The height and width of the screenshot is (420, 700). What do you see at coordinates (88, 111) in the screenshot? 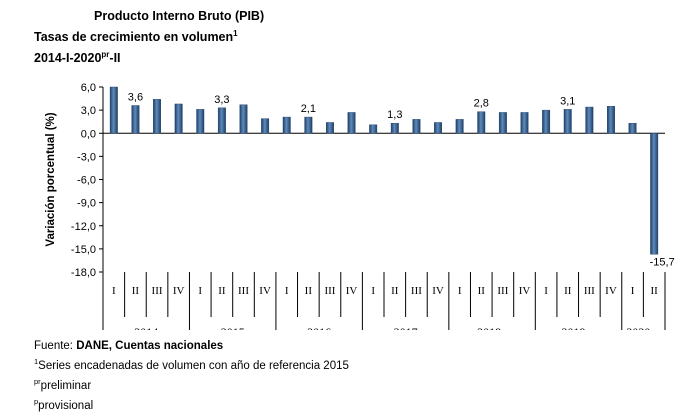
I see `y-tick-label: 3,0` at bounding box center [88, 111].